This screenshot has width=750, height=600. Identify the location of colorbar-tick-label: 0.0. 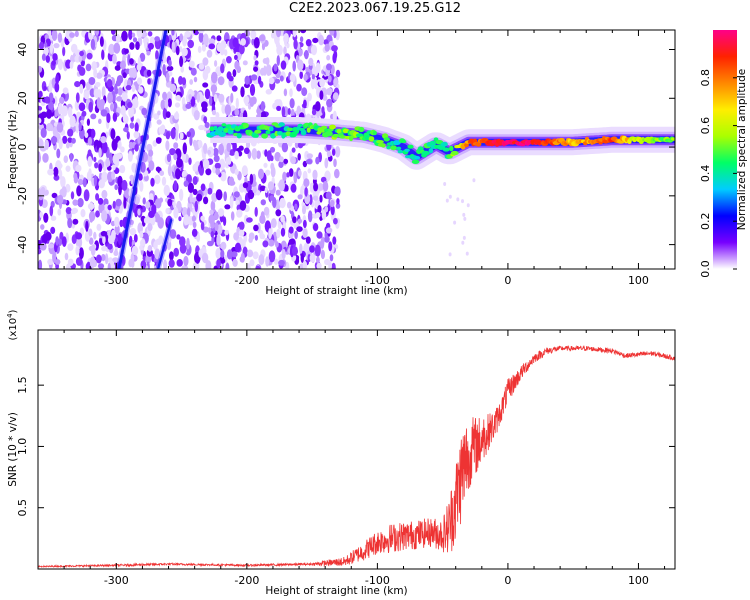
(705, 269).